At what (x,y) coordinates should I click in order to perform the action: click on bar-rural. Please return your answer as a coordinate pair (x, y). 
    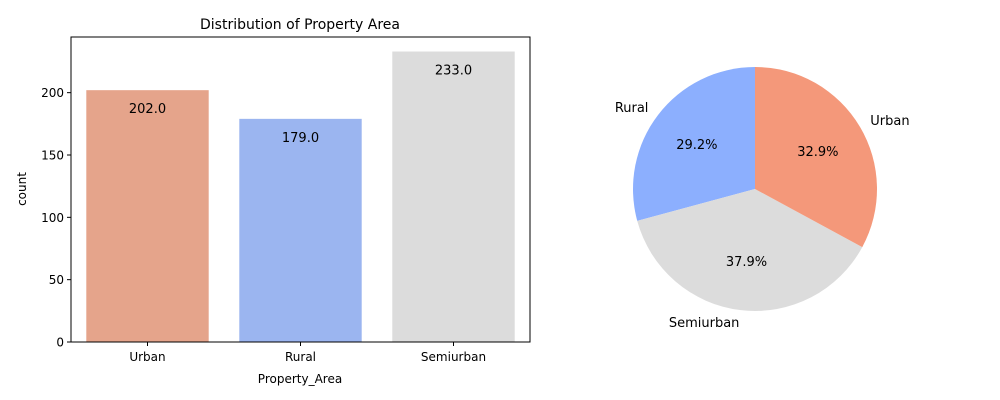
    Looking at the image, I should click on (300, 230).